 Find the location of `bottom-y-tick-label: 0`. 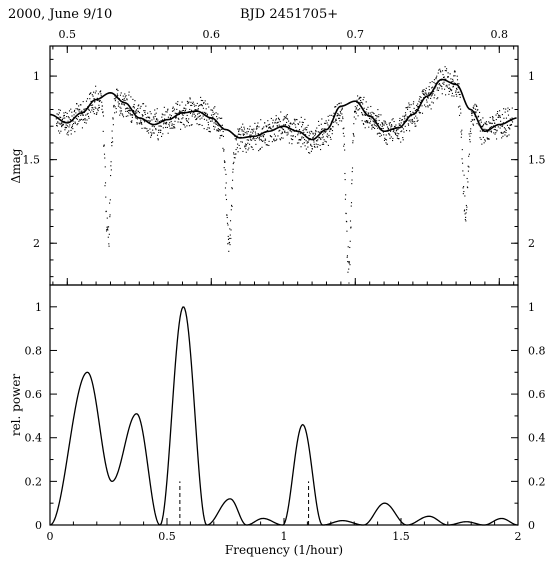

bottom-y-tick-label: 0 is located at coordinates (38, 525).